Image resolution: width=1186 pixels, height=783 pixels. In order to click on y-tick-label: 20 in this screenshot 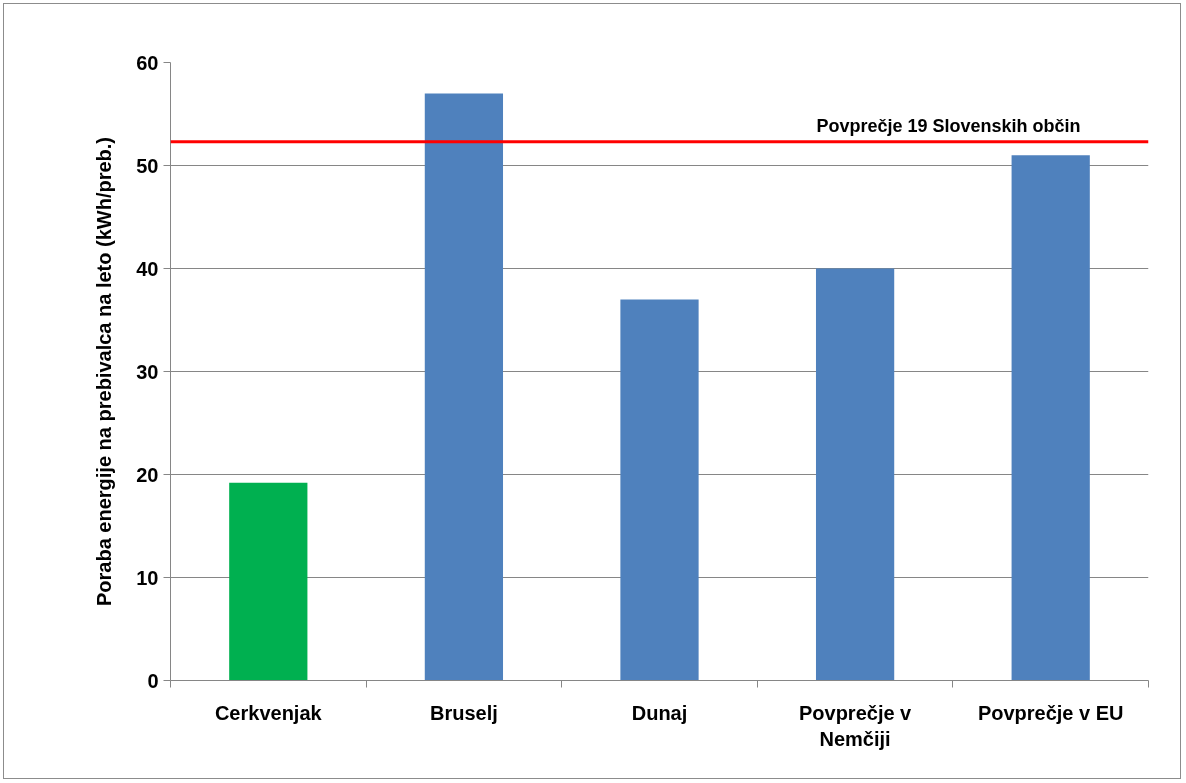, I will do `click(147, 474)`.